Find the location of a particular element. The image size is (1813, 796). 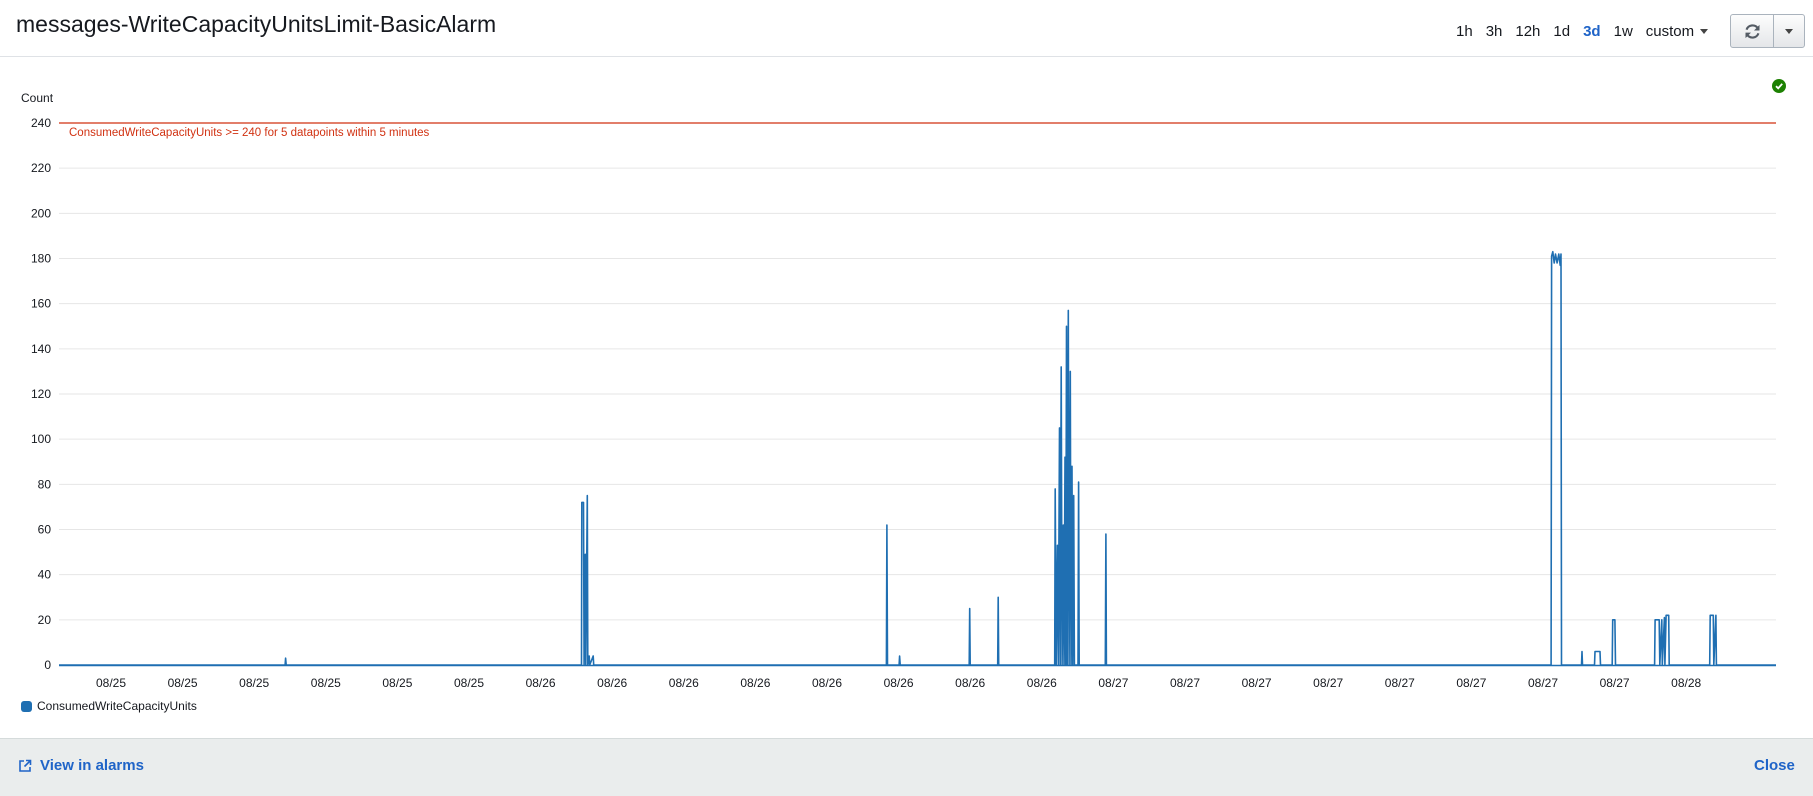

y-tick-label: 160 is located at coordinates (41, 304).